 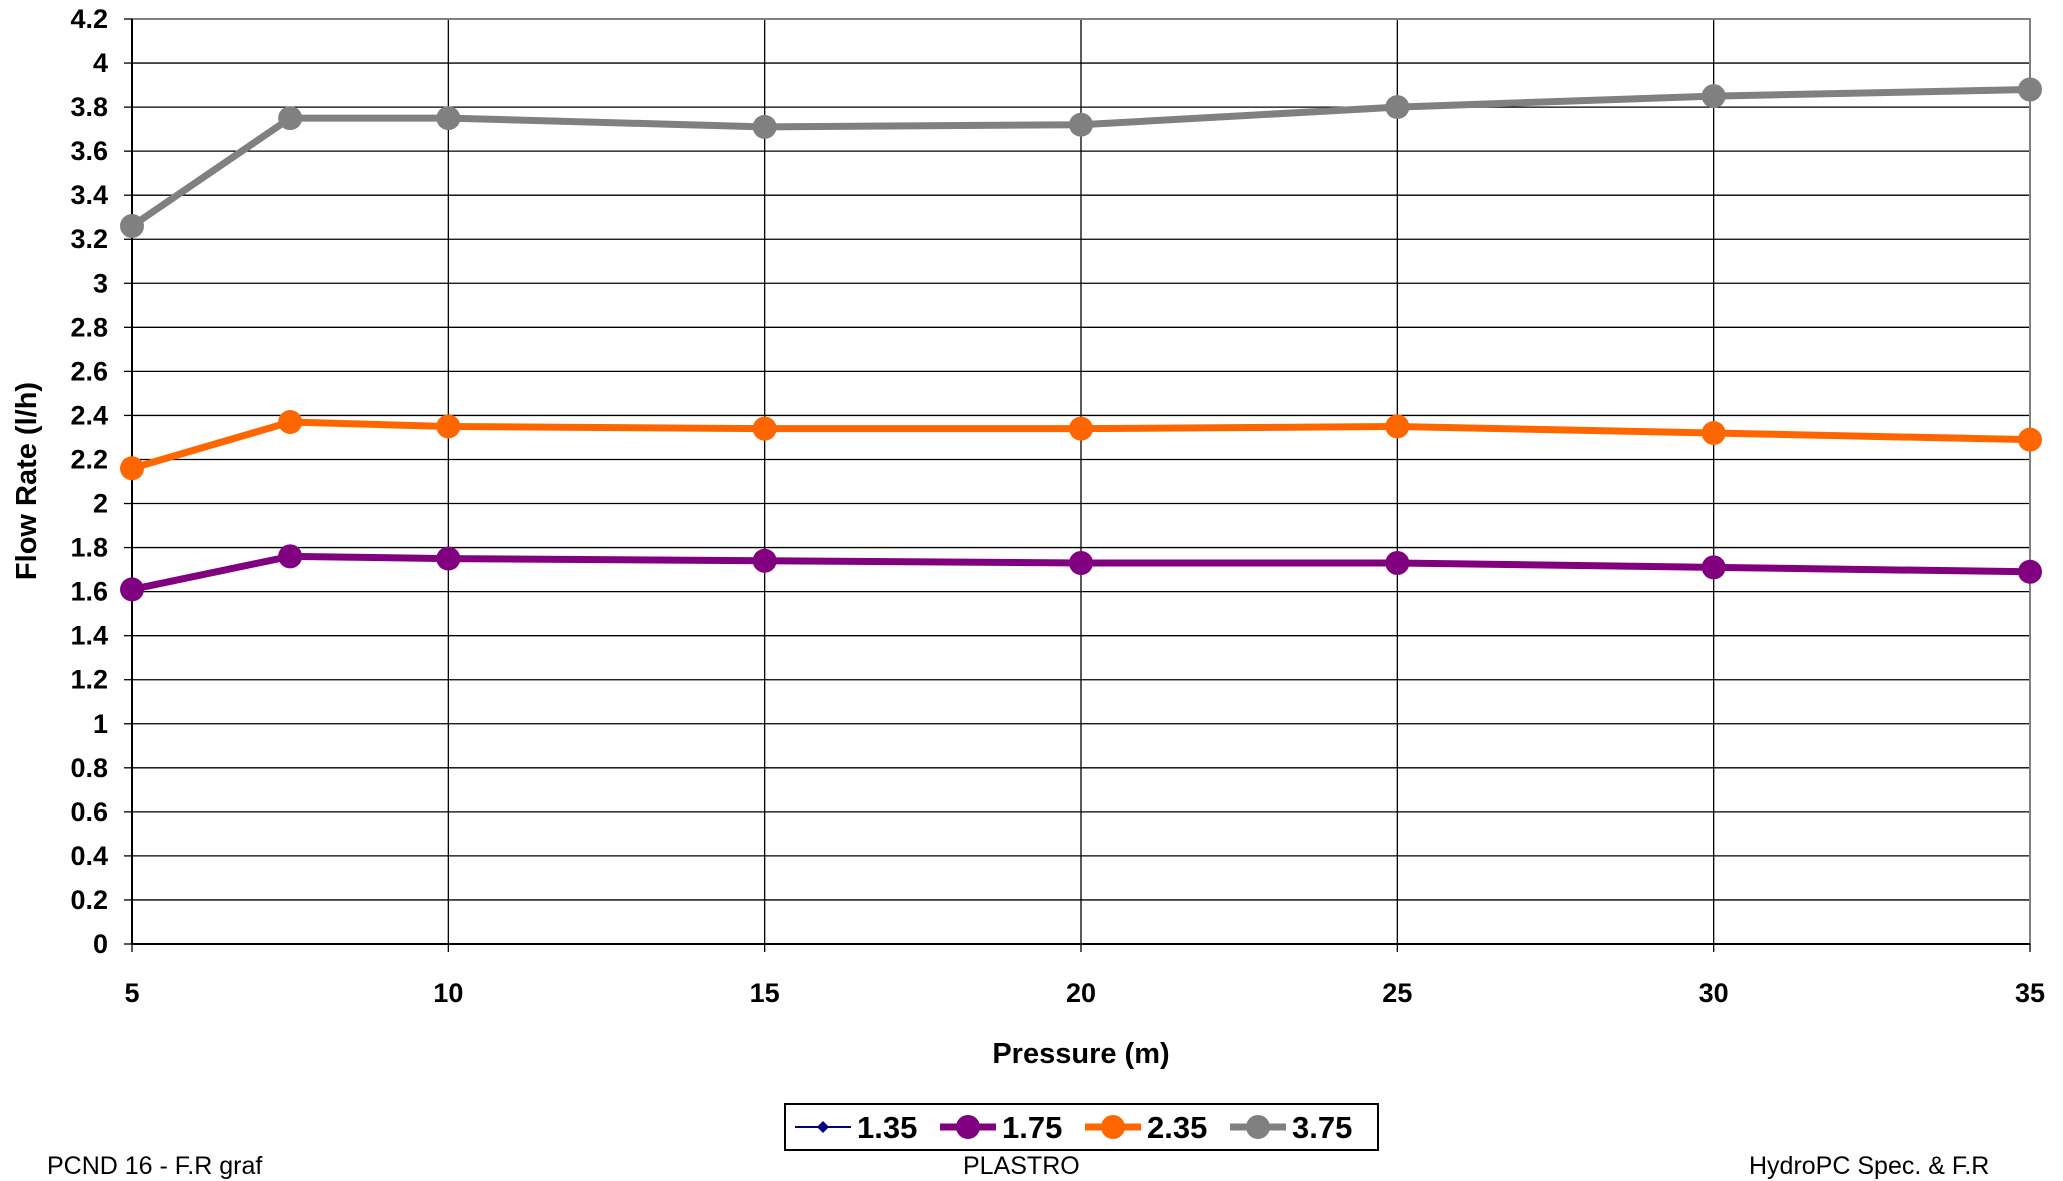 What do you see at coordinates (1714, 993) in the screenshot?
I see `x-tick-label: 30` at bounding box center [1714, 993].